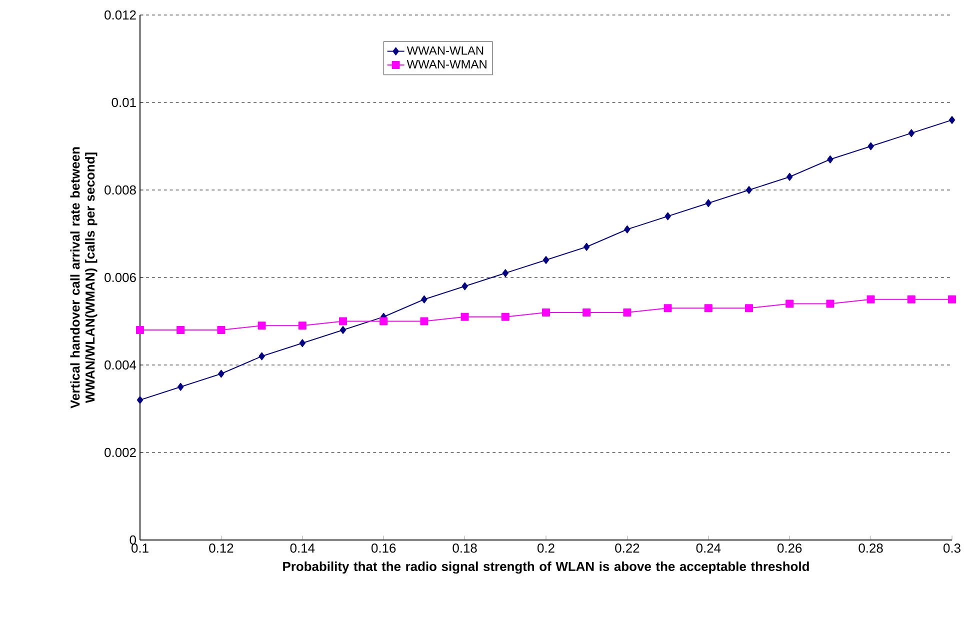 Image resolution: width=969 pixels, height=637 pixels. Describe the element at coordinates (124, 103) in the screenshot. I see `y-tick-label: 0.01` at that location.